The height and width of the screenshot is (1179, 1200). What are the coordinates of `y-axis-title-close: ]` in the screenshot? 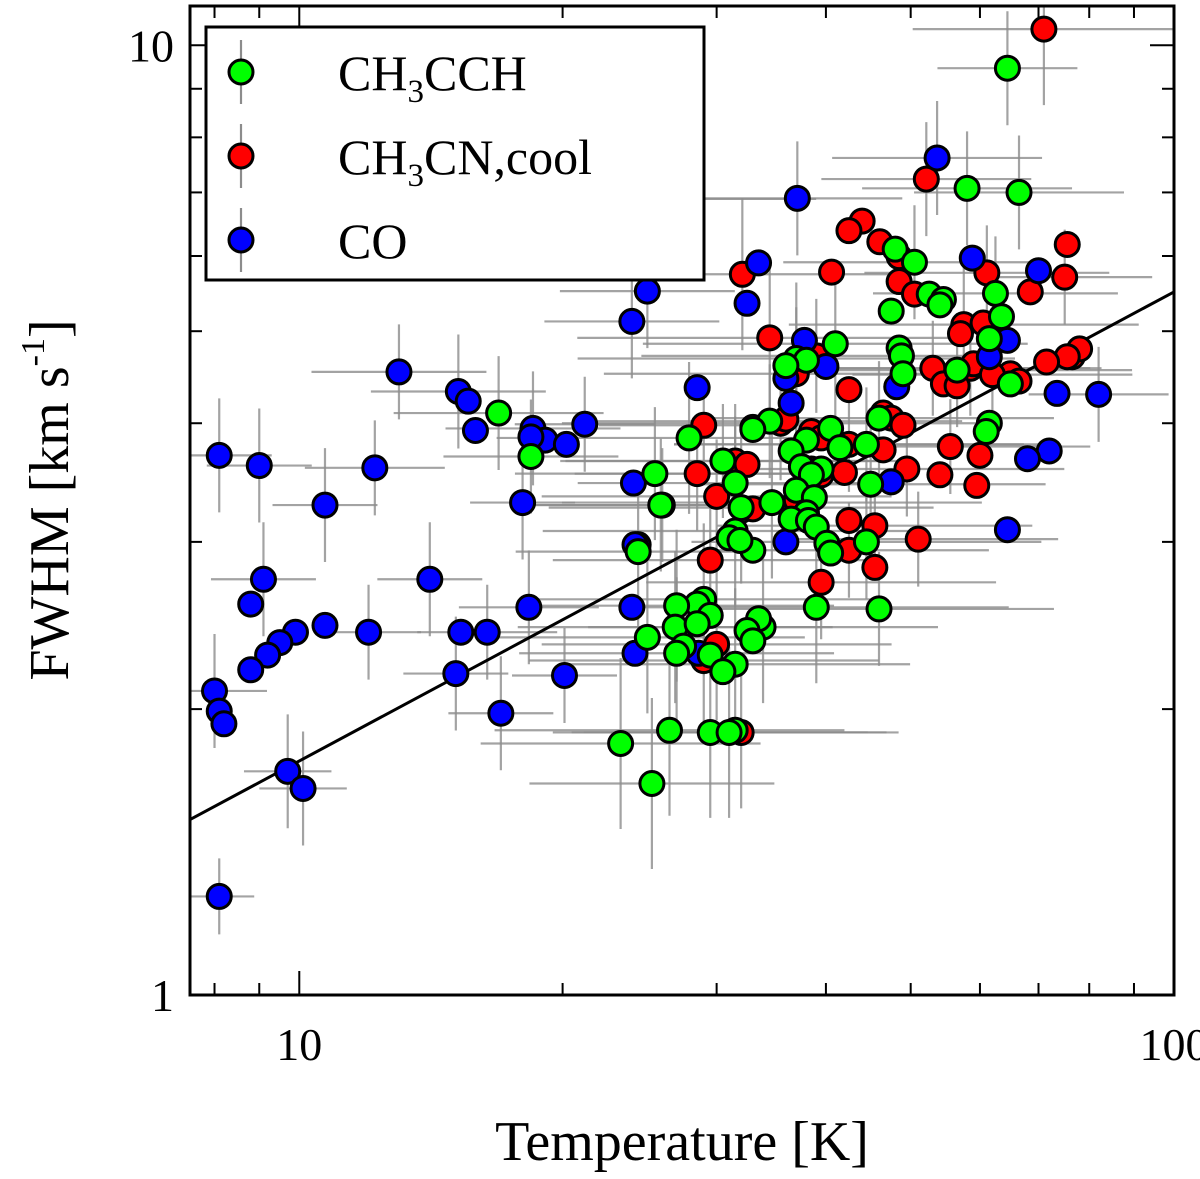 It's located at (50, 328).